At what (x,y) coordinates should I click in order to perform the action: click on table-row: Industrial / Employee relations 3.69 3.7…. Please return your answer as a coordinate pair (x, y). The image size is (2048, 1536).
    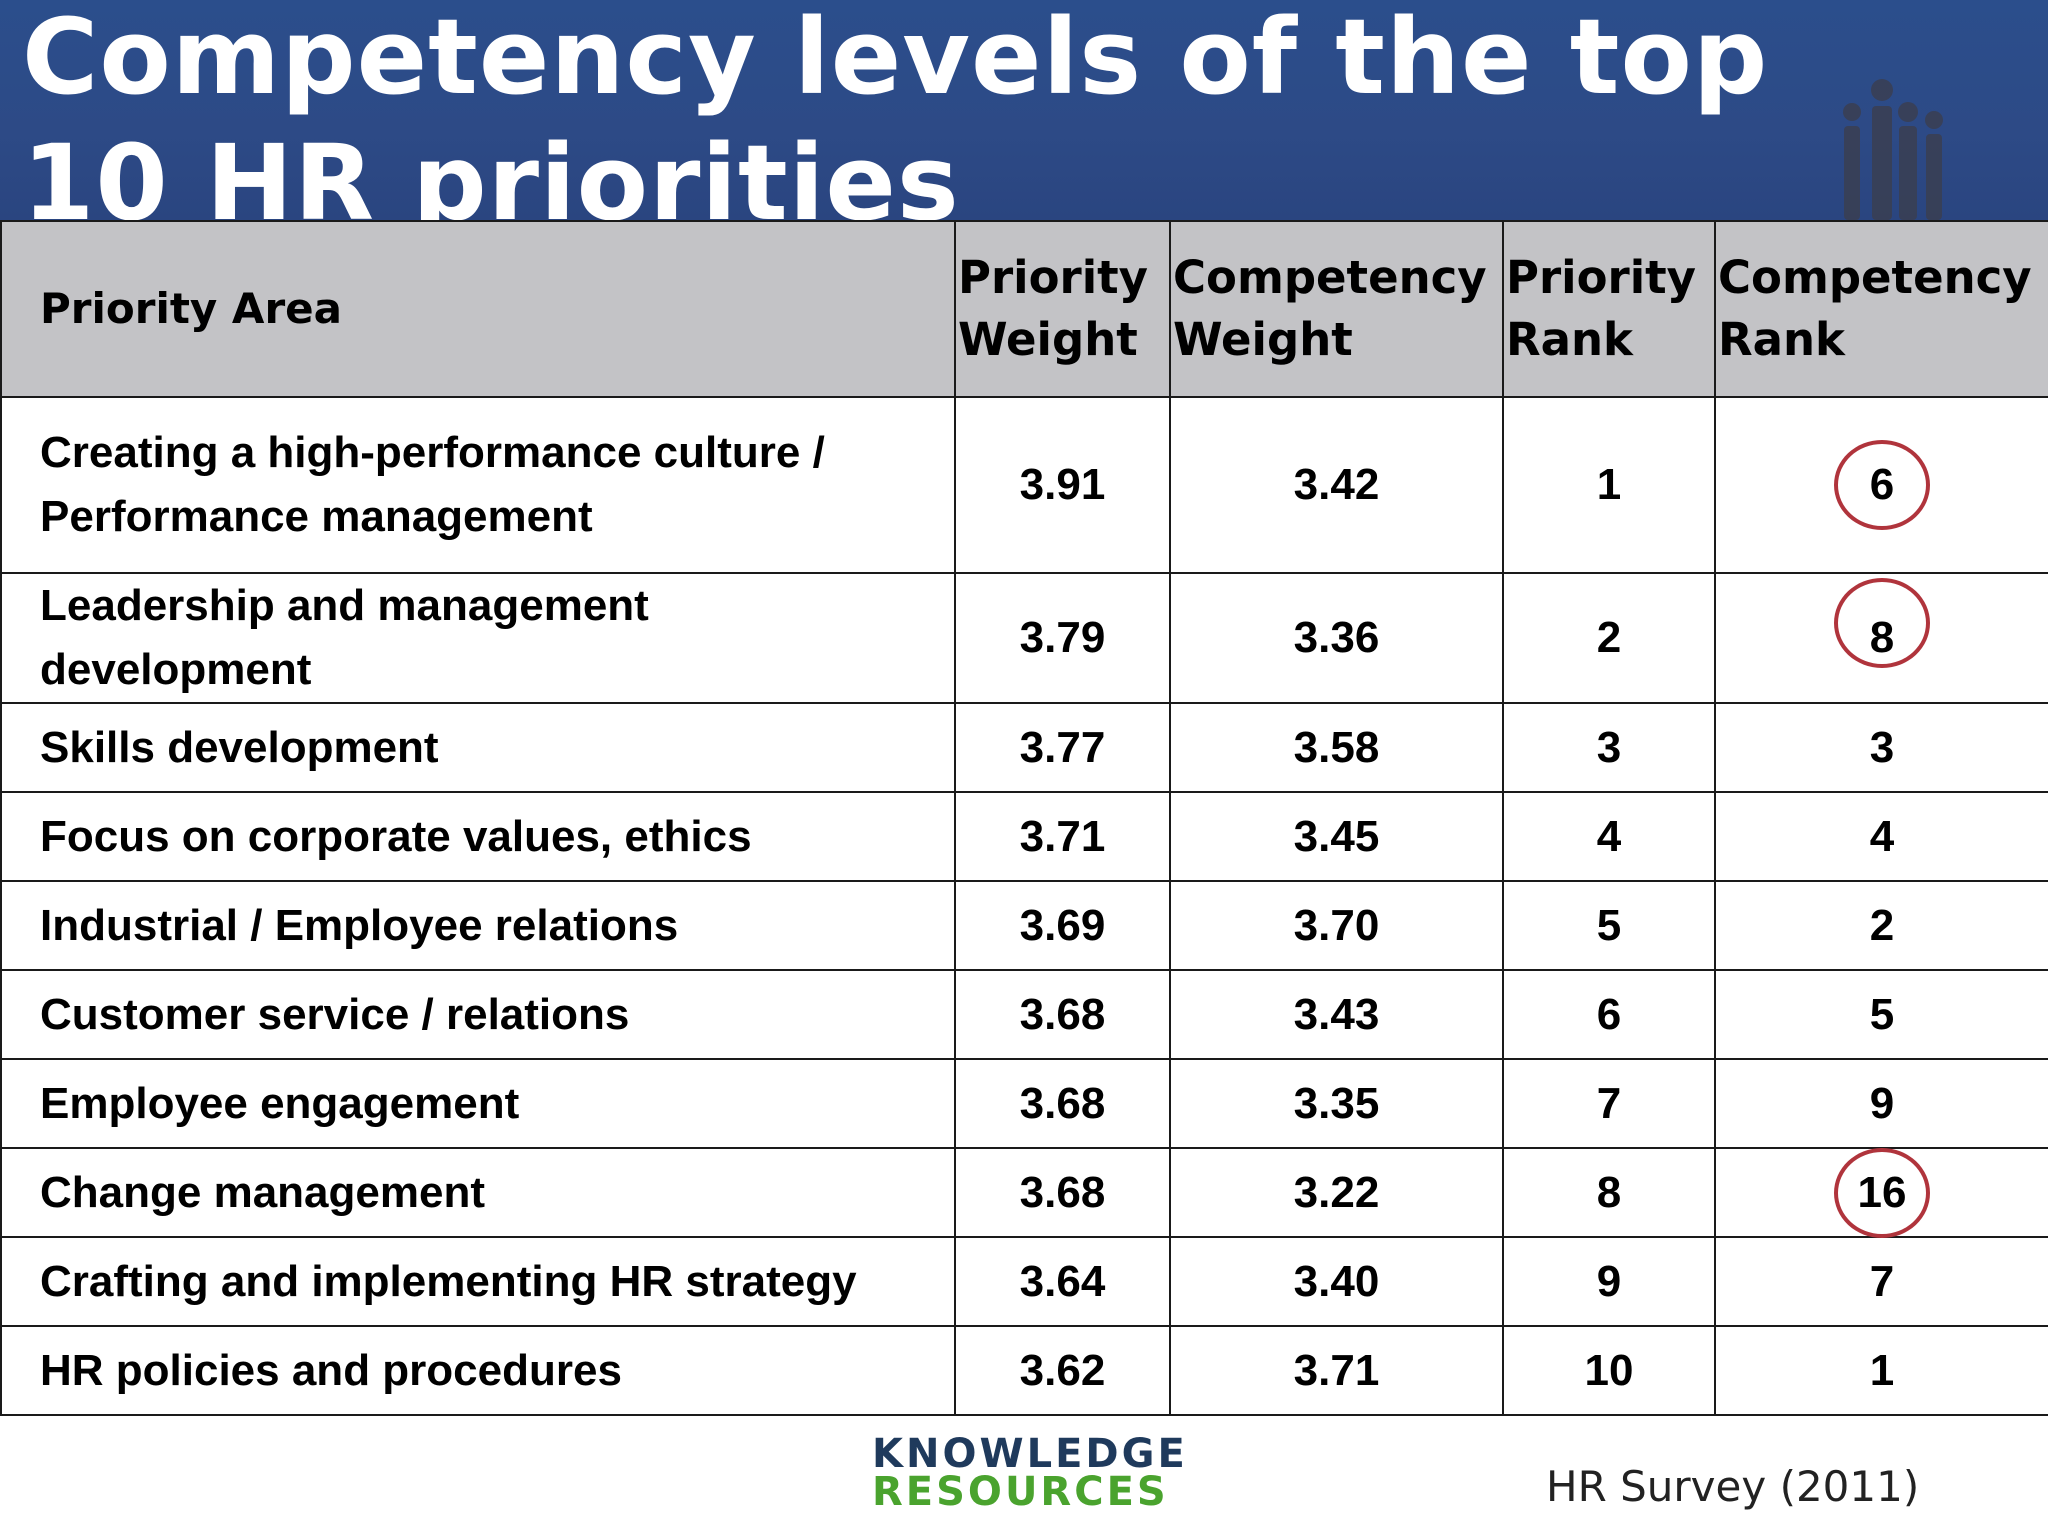
    Looking at the image, I should click on (1024, 925).